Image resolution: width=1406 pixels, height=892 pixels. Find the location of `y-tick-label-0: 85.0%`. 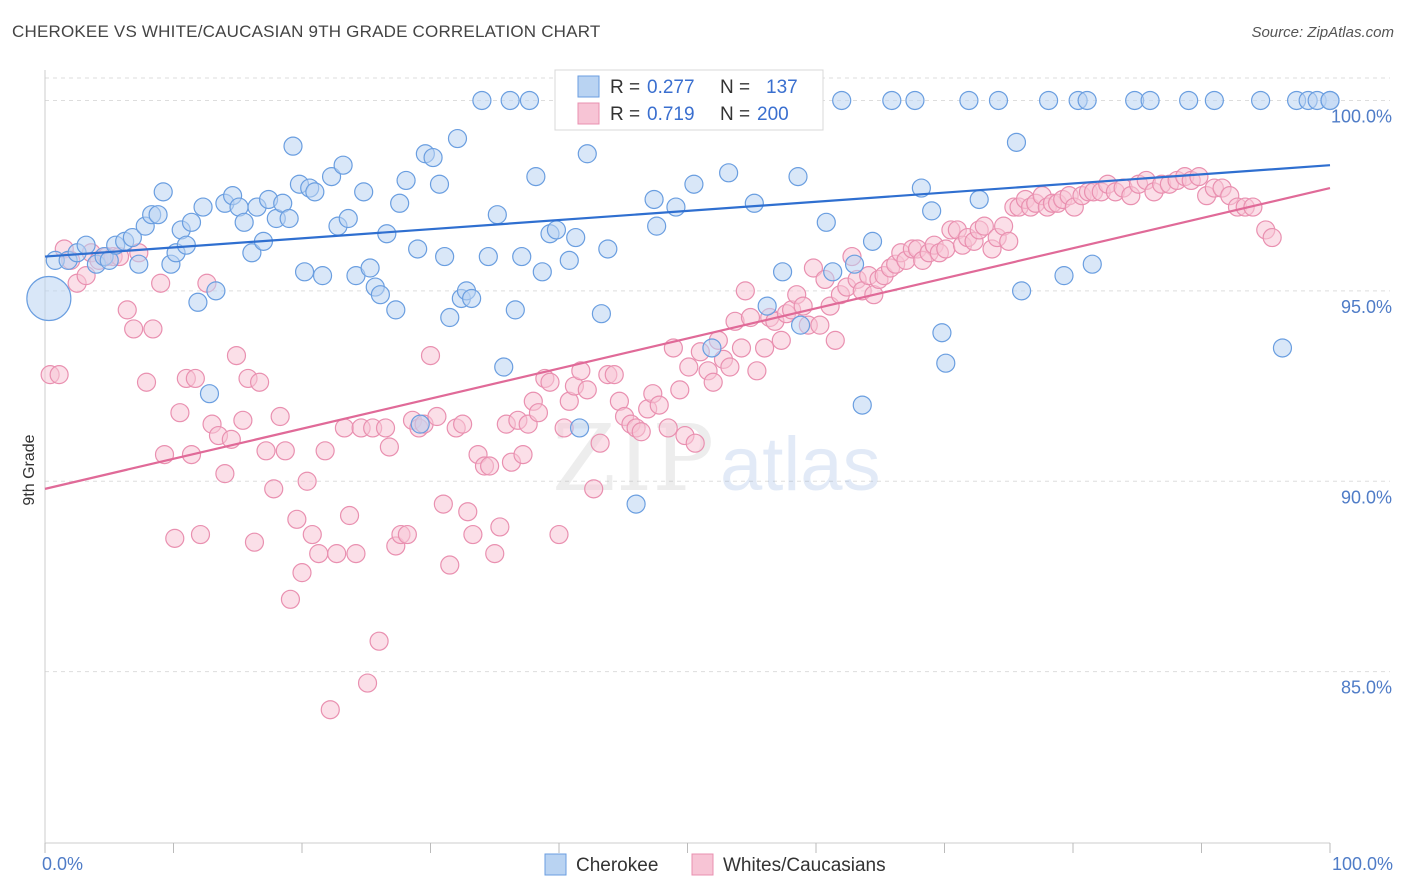

y-tick-label-0: 85.0% is located at coordinates (1366, 688).